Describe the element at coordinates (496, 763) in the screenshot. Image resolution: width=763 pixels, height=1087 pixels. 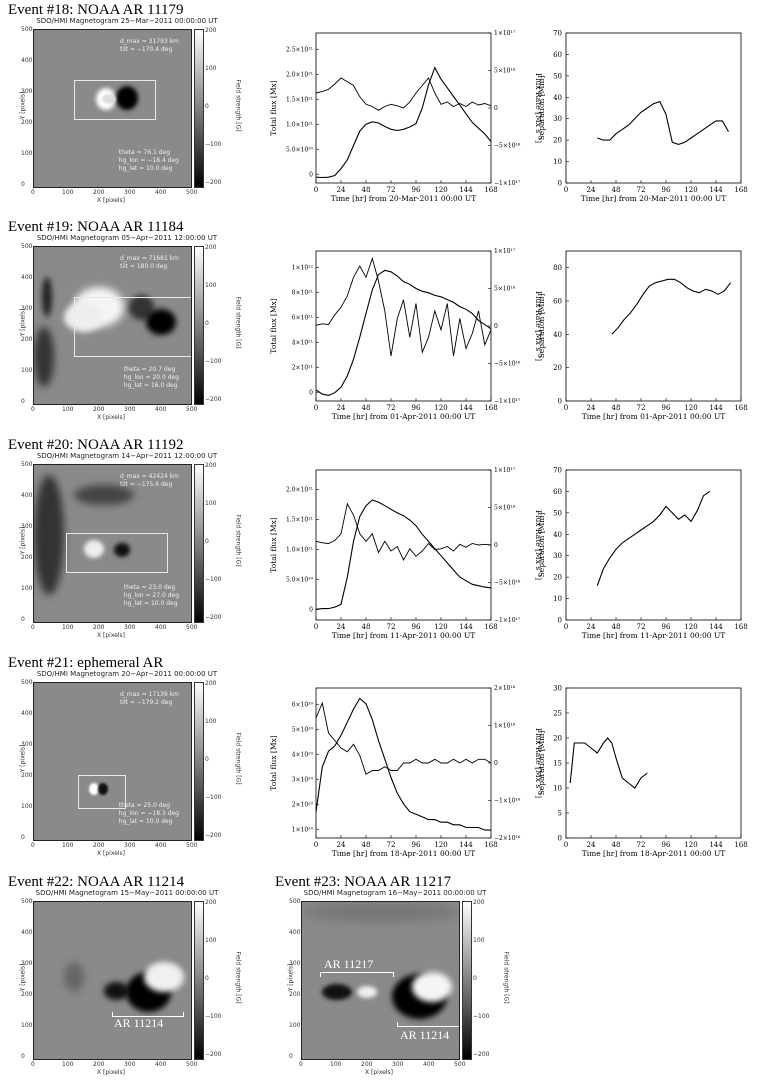
I see `y-tick-label-right: 0` at that location.